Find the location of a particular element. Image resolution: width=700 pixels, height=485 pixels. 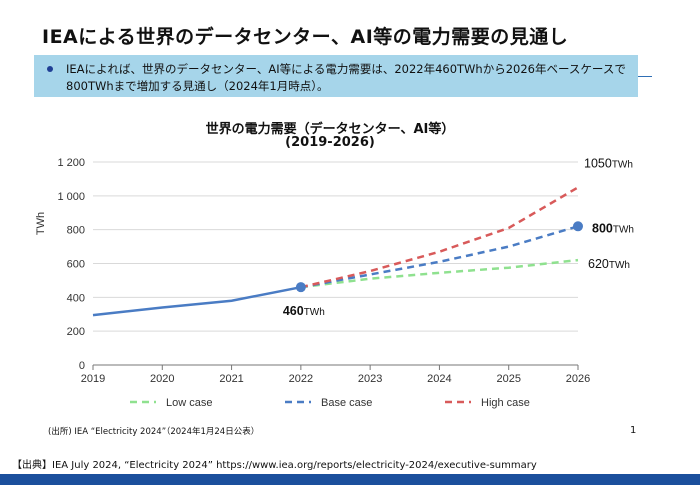

bullet-dot-icon is located at coordinates (50, 69).